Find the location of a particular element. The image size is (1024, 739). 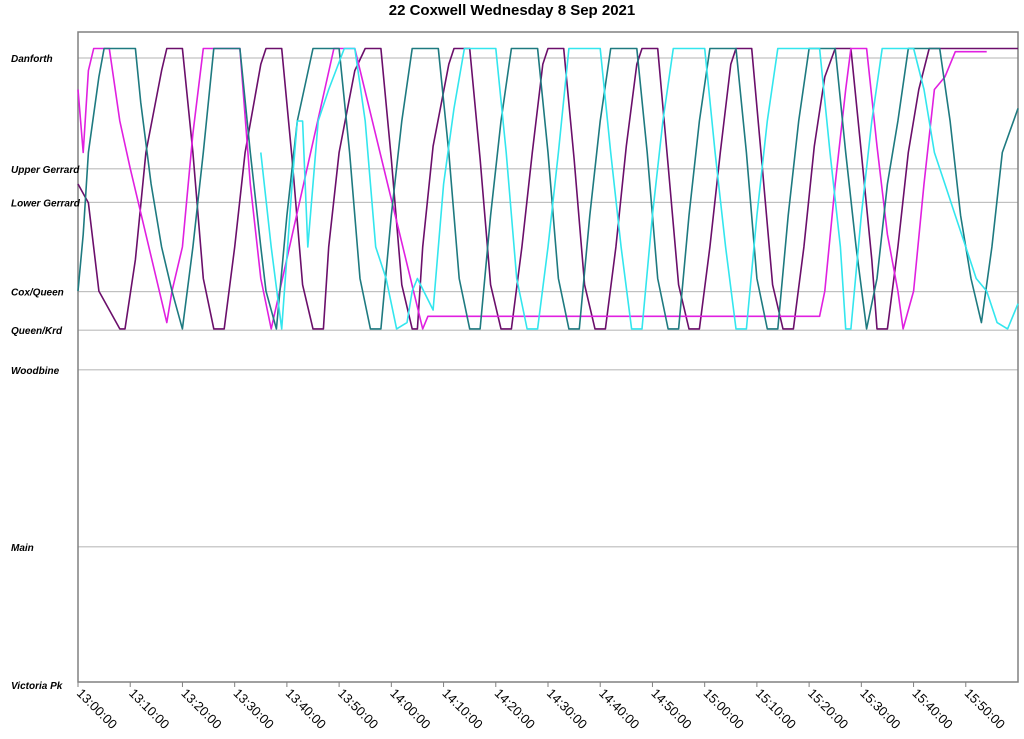

x-tick-label: 13:00:00 is located at coordinates (97, 709).